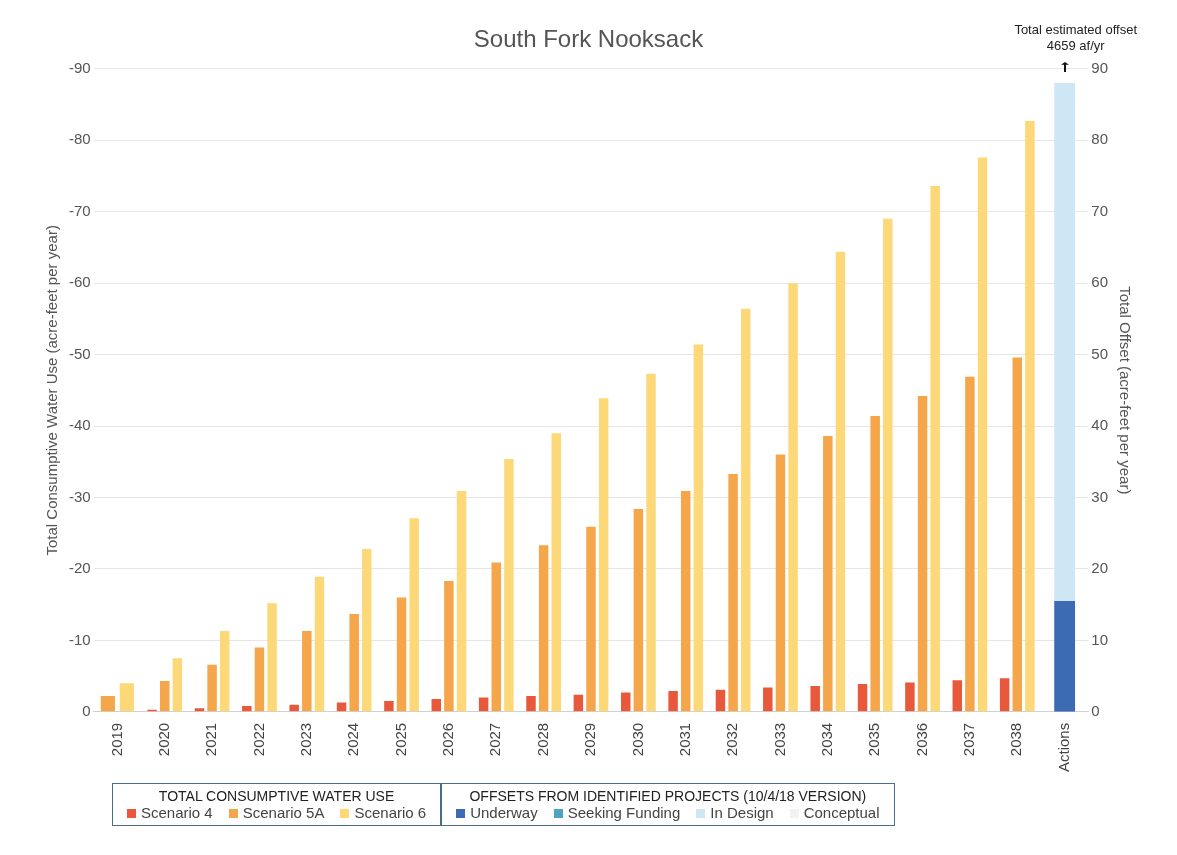  What do you see at coordinates (86, 710) in the screenshot?
I see `y-tick-label: 0` at bounding box center [86, 710].